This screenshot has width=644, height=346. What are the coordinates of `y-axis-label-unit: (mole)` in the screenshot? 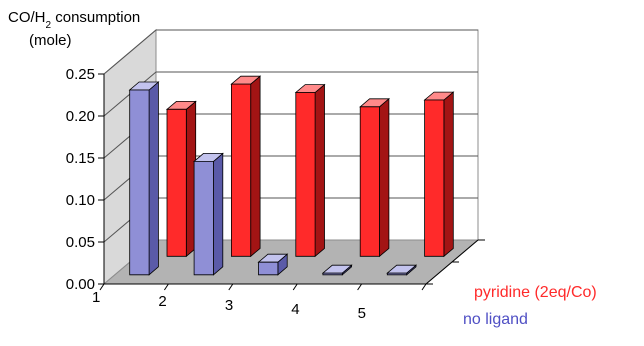 It's located at (50, 40).